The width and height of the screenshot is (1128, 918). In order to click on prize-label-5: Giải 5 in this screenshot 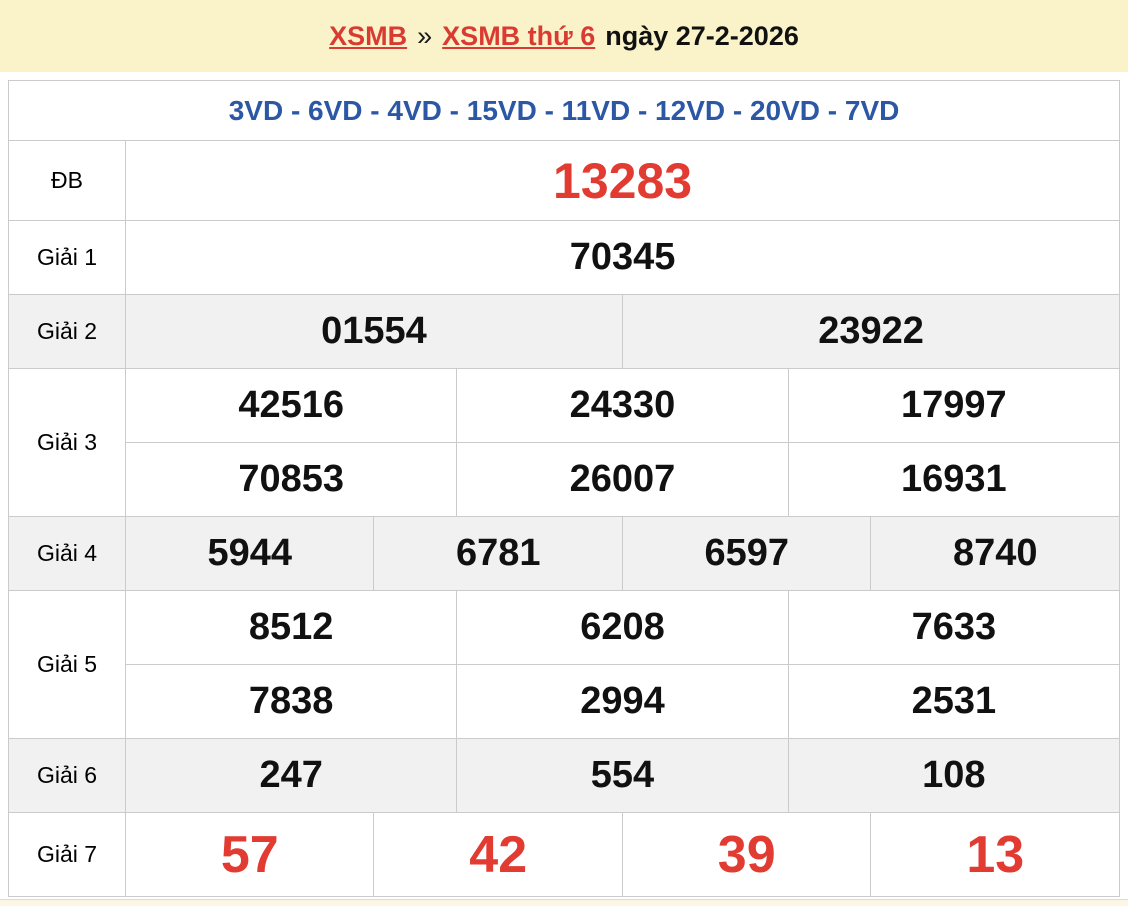, I will do `click(67, 664)`.